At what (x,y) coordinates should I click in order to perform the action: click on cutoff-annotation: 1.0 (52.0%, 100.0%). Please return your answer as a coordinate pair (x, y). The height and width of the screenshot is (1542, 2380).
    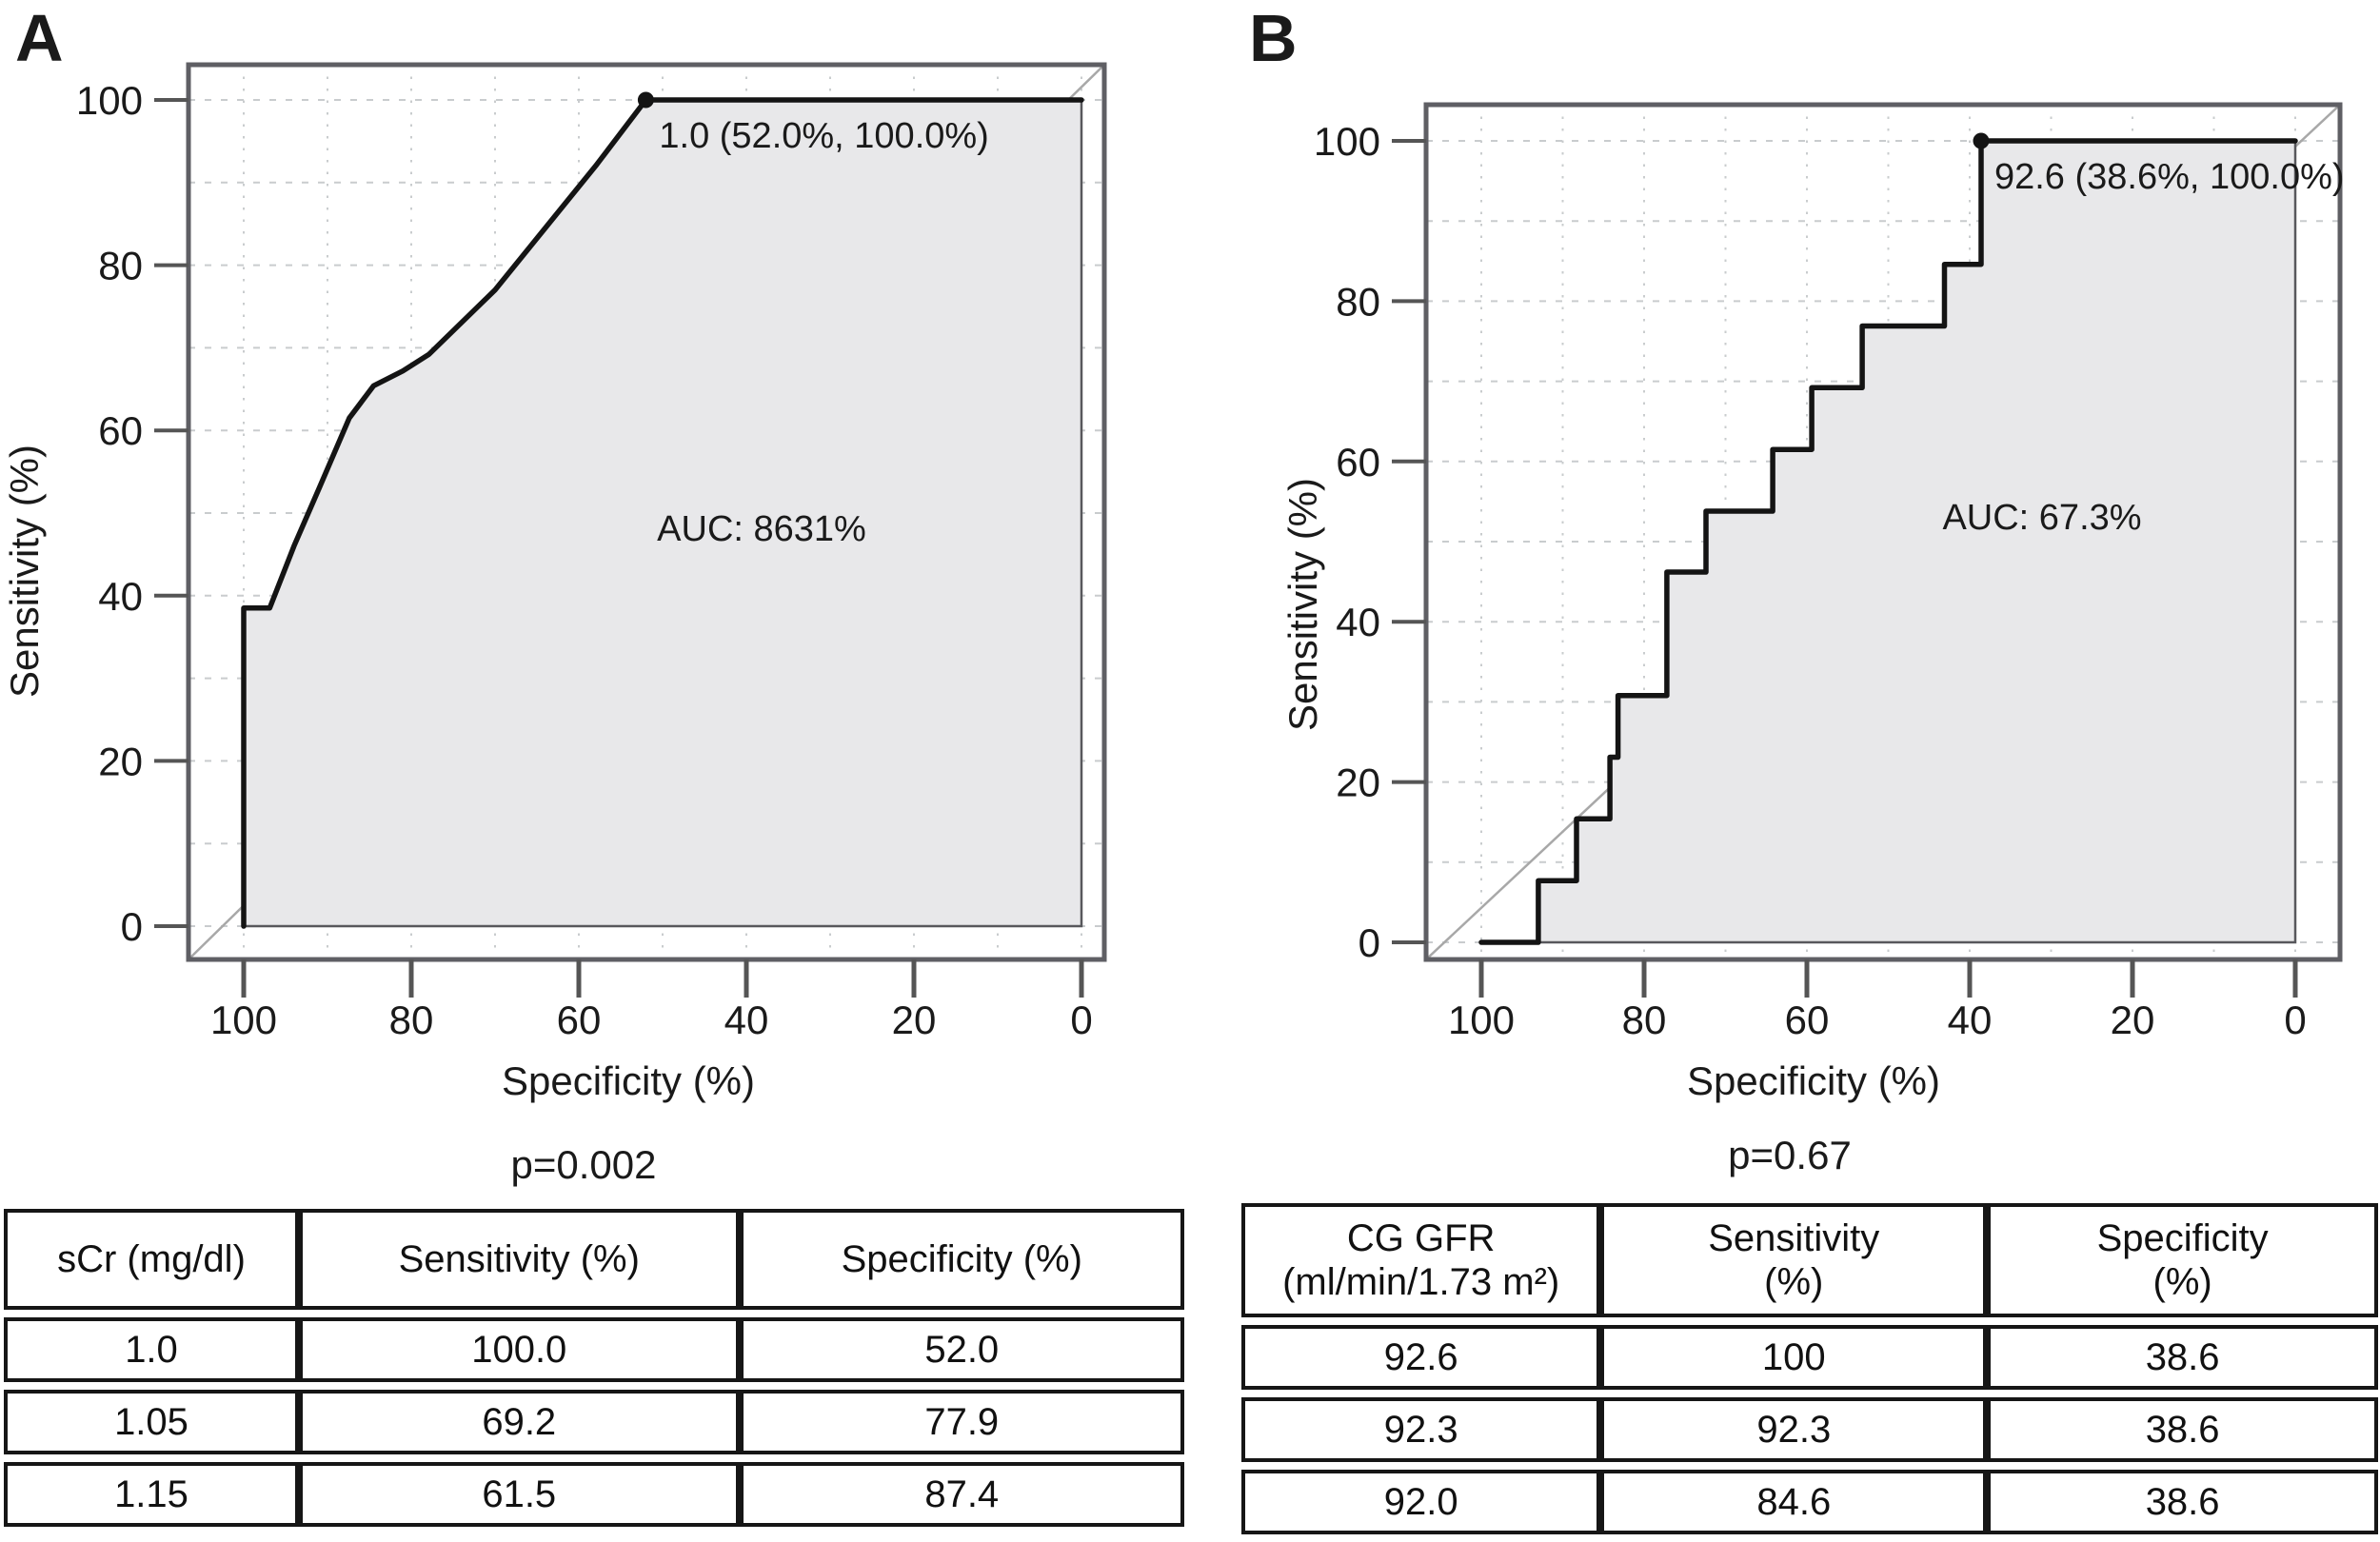
    Looking at the image, I should click on (823, 136).